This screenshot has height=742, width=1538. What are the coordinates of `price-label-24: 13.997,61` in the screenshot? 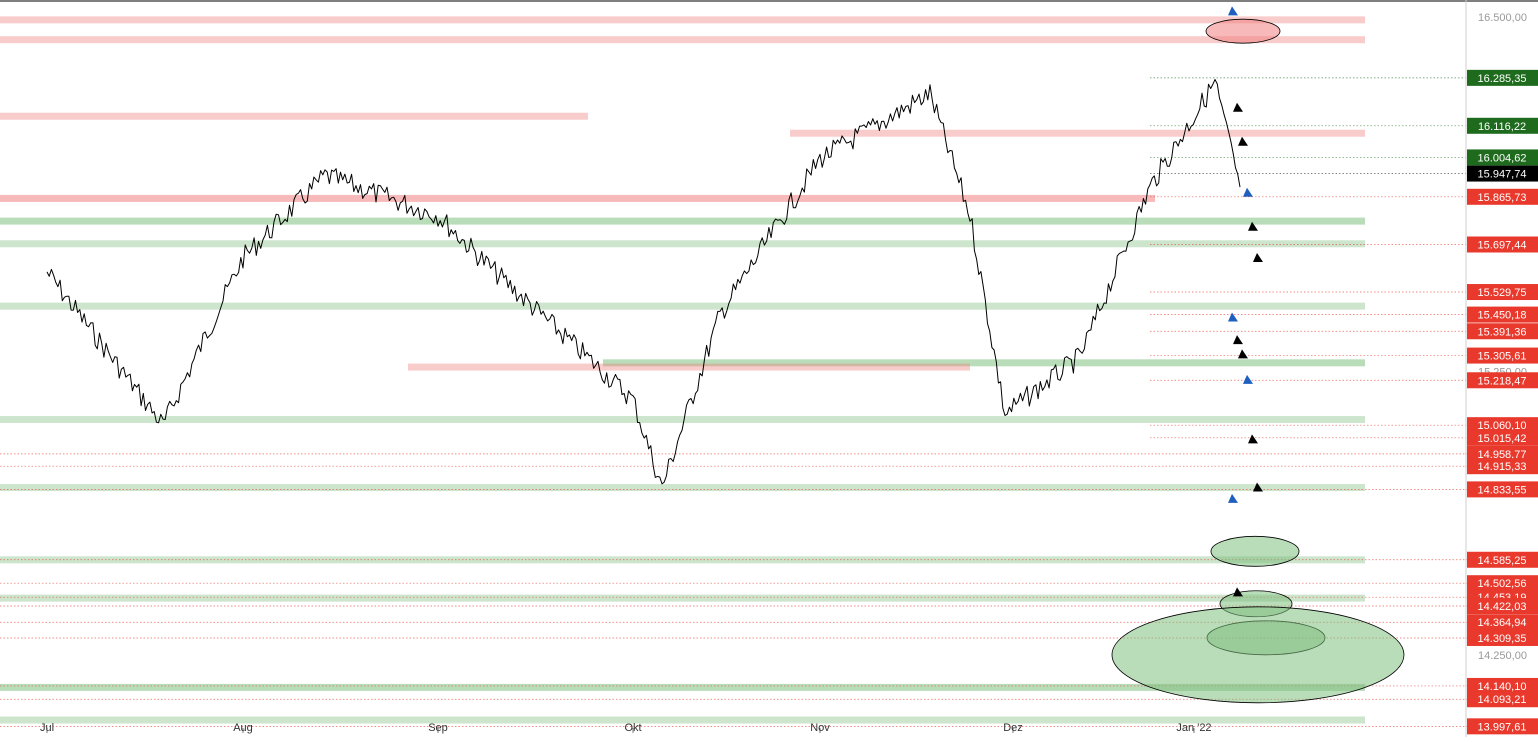 It's located at (1502, 727).